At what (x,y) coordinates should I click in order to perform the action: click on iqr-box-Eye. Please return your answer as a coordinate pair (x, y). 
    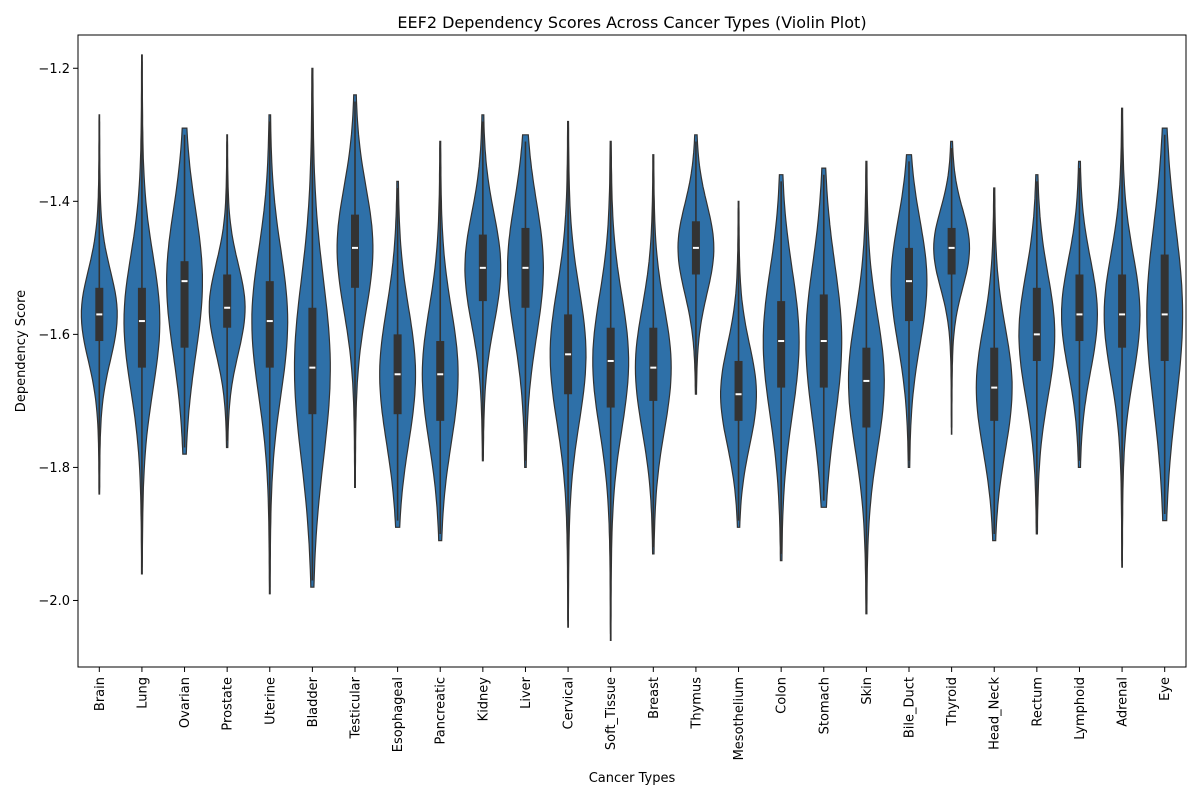
    Looking at the image, I should click on (1164, 307).